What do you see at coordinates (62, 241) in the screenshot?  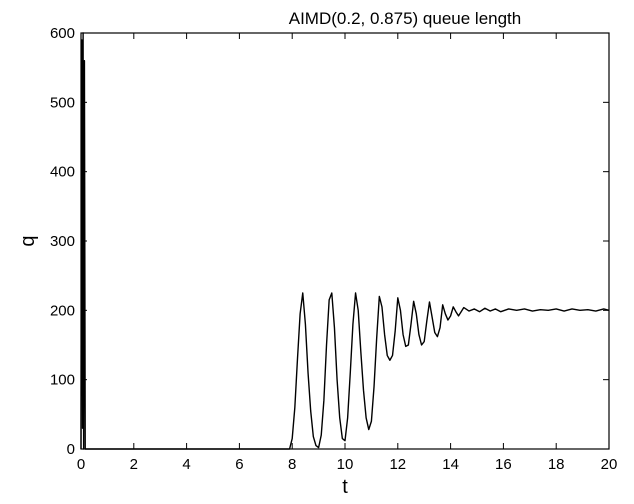 I see `y-tick-label: 300` at bounding box center [62, 241].